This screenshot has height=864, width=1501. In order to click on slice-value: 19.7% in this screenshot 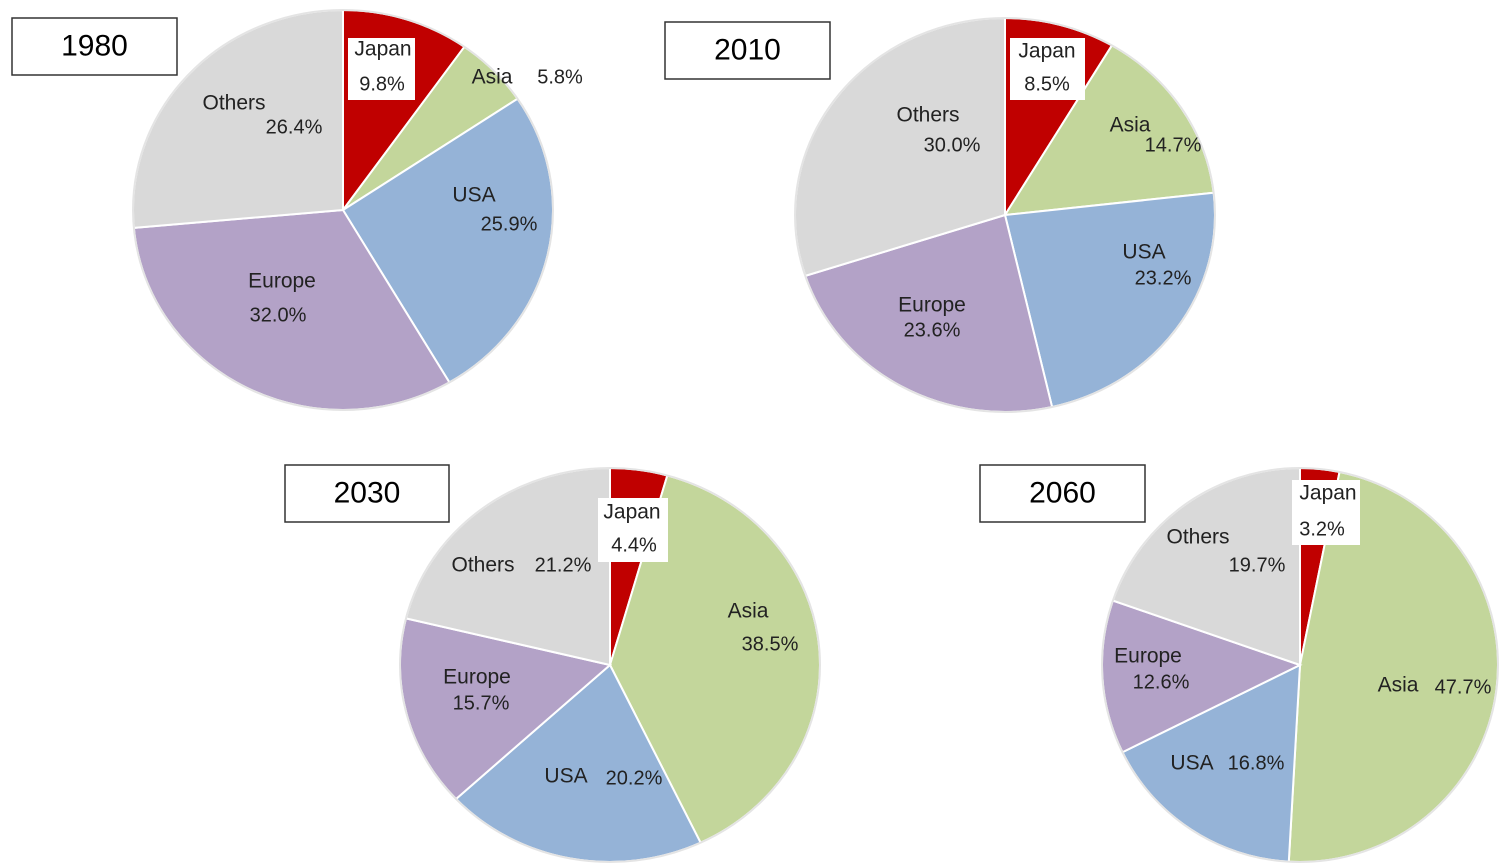, I will do `click(1257, 565)`.